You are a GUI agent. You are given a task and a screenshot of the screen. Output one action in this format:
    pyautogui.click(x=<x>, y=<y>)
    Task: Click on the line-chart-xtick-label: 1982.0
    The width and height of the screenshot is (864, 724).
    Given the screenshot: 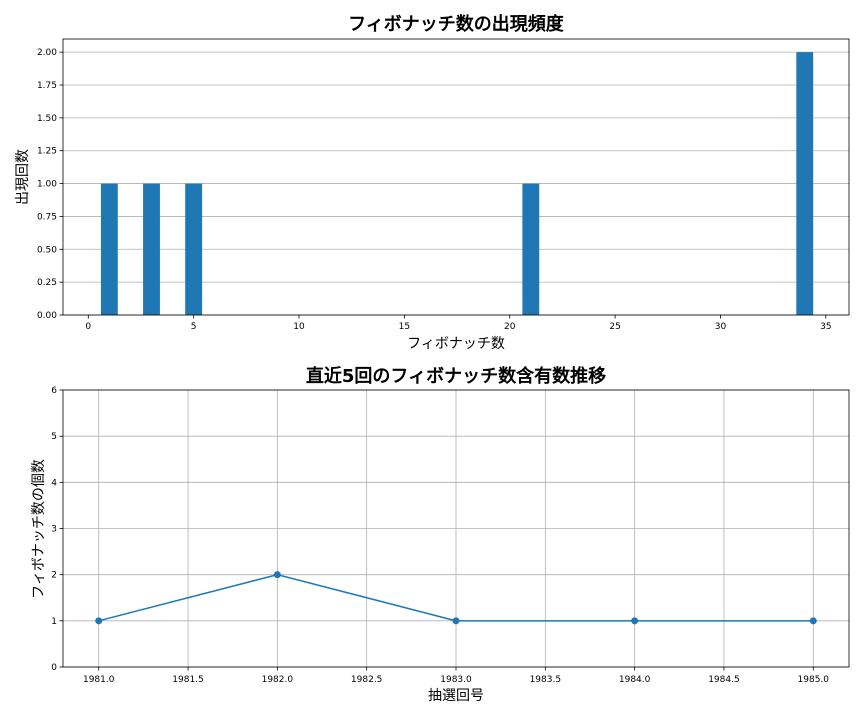 What is the action you would take?
    pyautogui.click(x=278, y=680)
    